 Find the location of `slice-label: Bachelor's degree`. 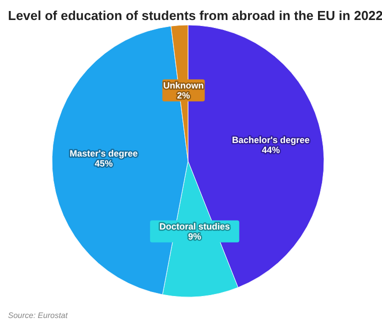

slice-label: Bachelor's degree is located at coordinates (271, 140).